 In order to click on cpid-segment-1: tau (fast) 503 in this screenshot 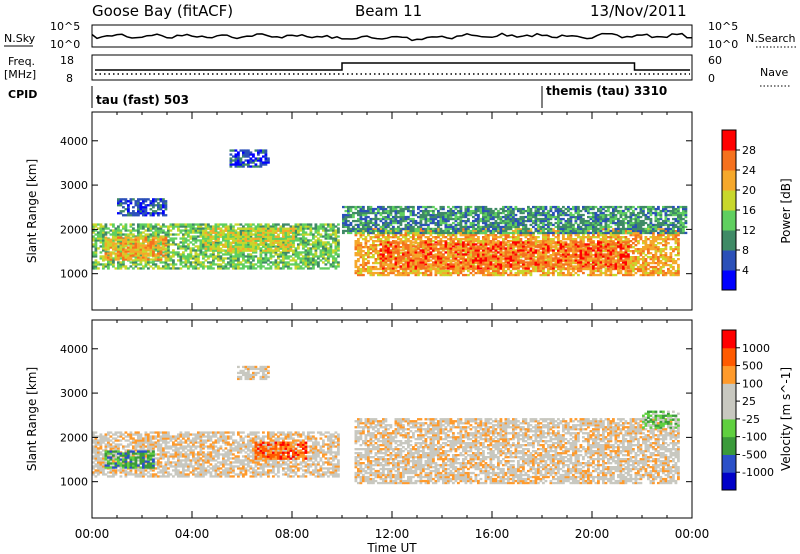, I will do `click(142, 100)`.